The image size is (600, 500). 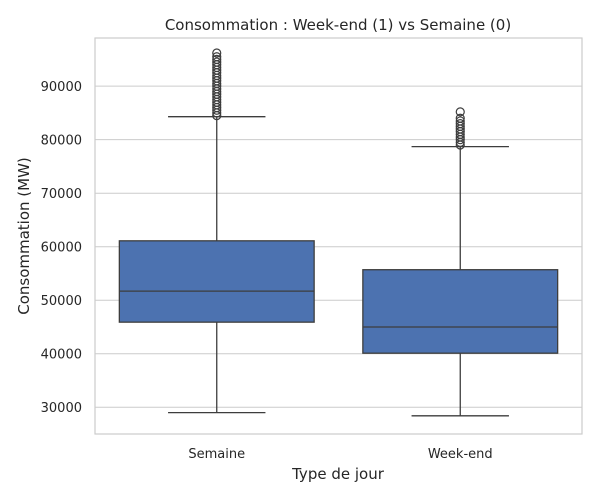 I want to click on y-tick-label: 90000, so click(x=61, y=87).